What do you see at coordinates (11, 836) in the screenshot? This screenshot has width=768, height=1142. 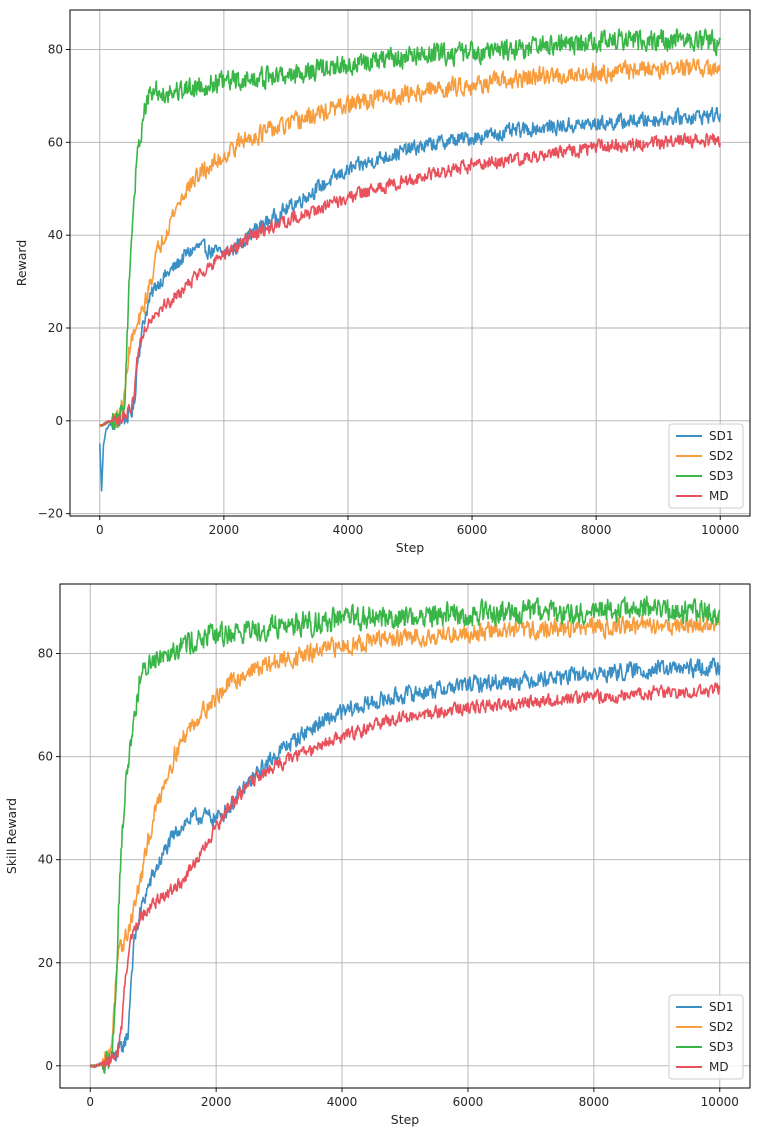 I see `y-axis-label: Skill Reward` at bounding box center [11, 836].